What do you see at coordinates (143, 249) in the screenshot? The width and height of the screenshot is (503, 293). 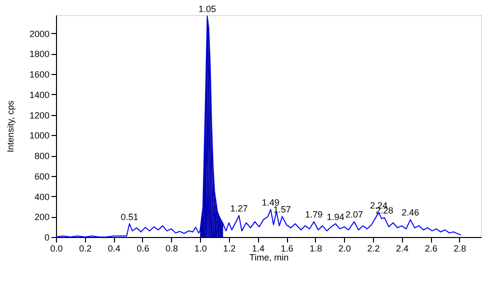 I see `x-tick-label: 0.6` at bounding box center [143, 249].